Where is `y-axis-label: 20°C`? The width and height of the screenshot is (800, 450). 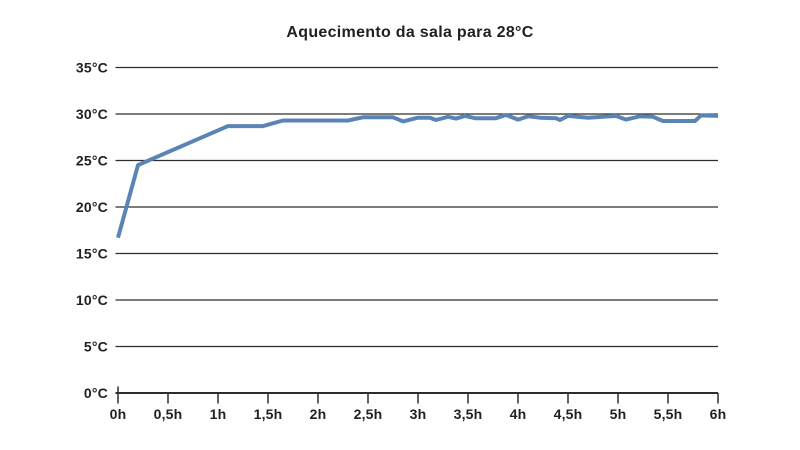 y-axis-label: 20°C is located at coordinates (92, 207).